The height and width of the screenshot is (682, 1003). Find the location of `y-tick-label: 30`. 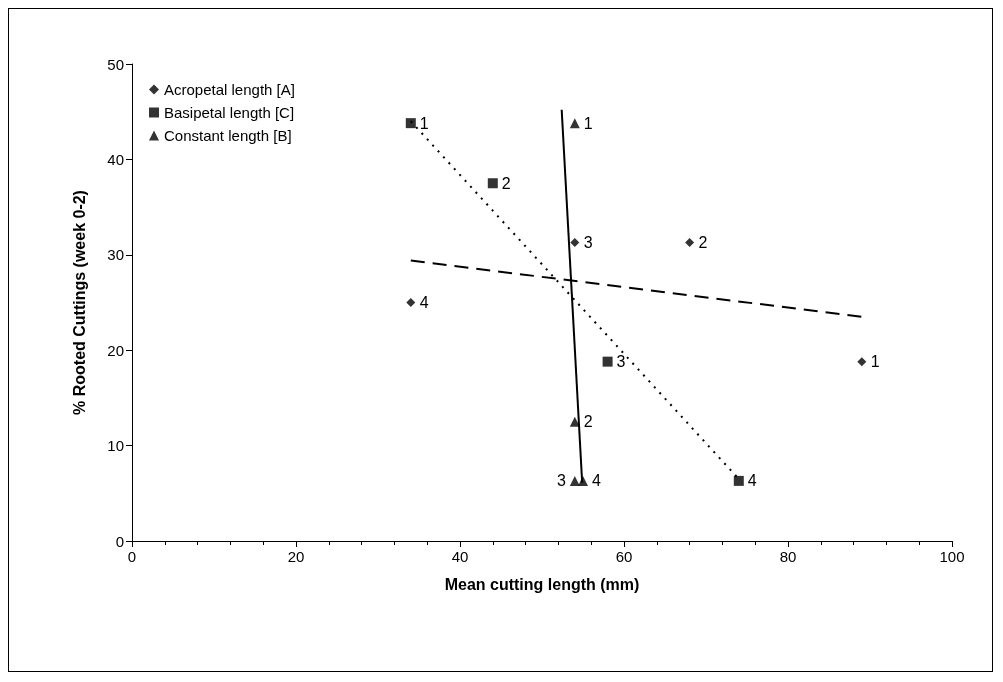

y-tick-label: 30 is located at coordinates (115, 255).